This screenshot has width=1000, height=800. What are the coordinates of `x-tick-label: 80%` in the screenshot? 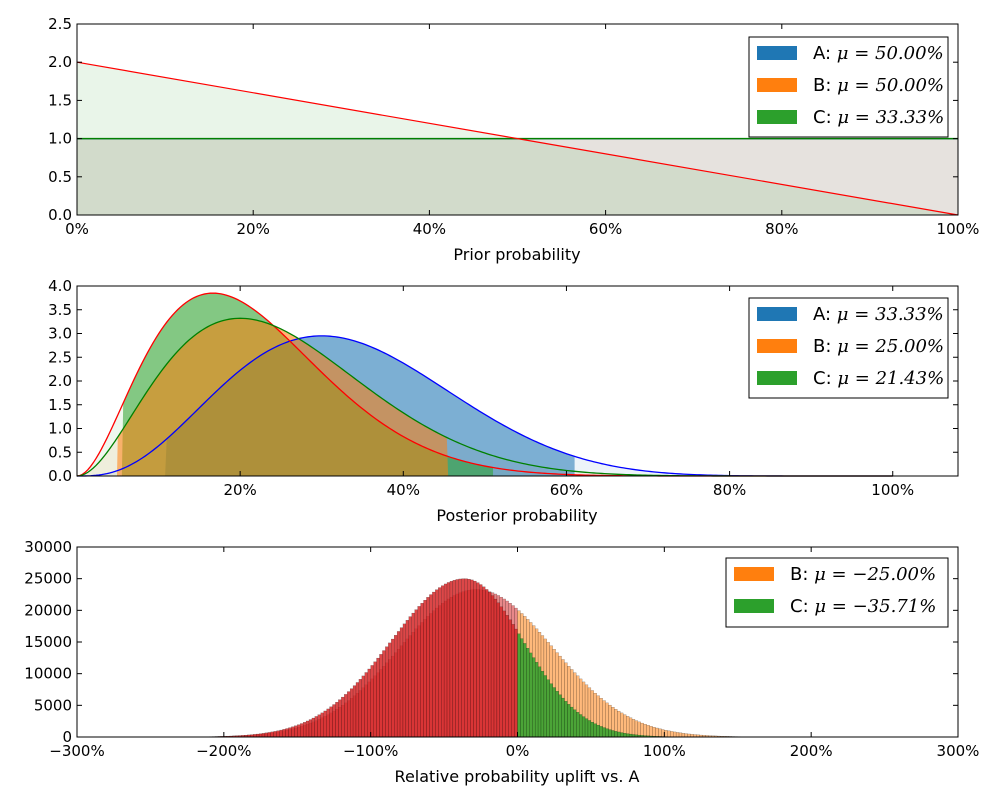 It's located at (781, 229).